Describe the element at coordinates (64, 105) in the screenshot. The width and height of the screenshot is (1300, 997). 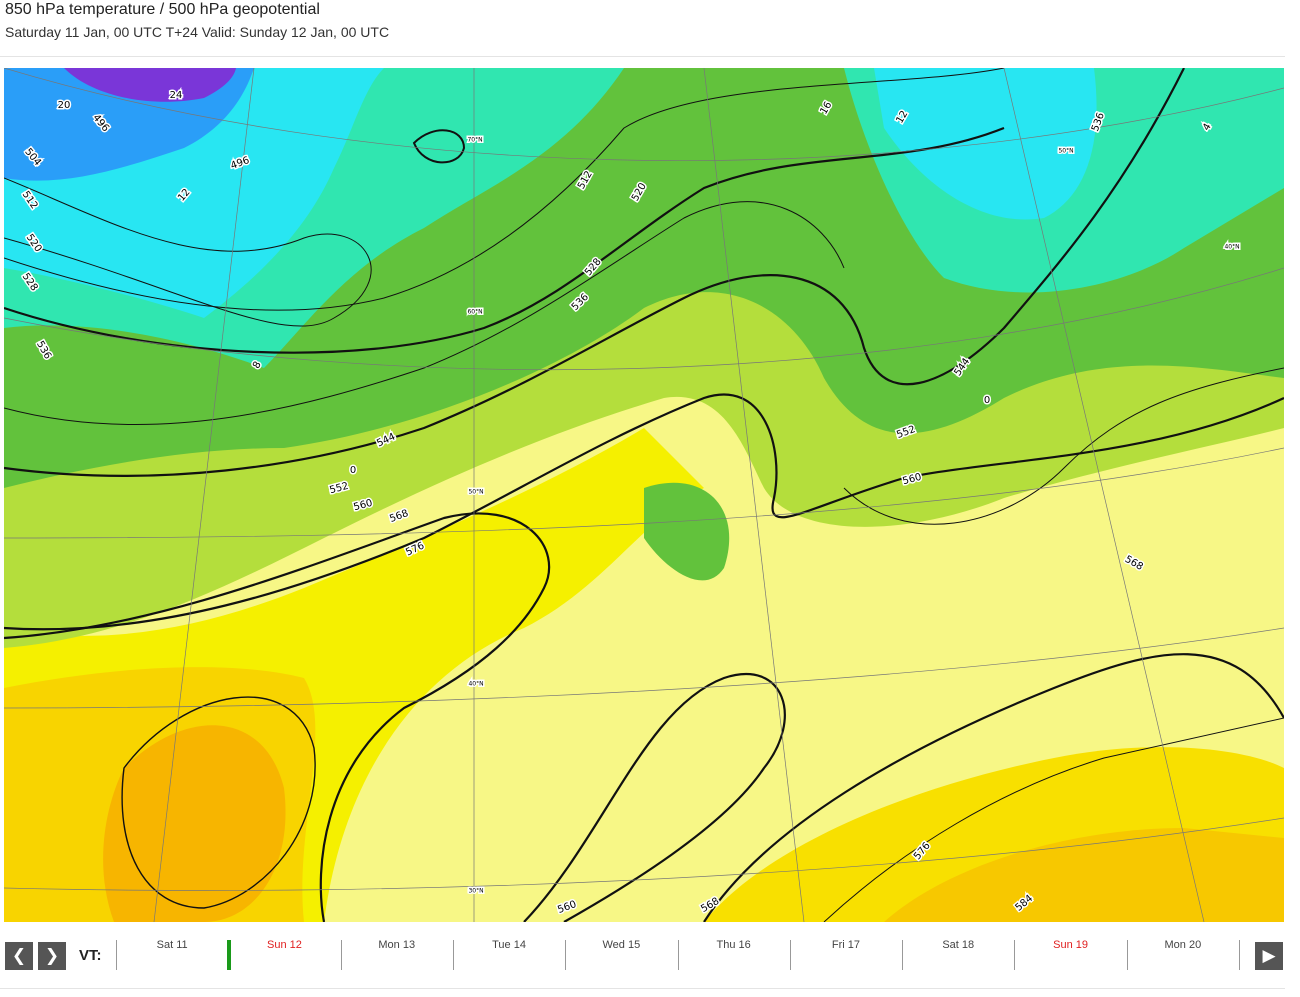
I see `contour-label: 20` at that location.